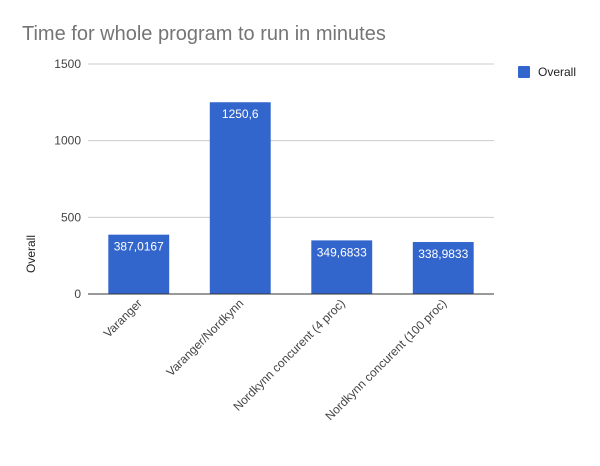 This screenshot has height=466, width=600. I want to click on y-tick-label: 1000, so click(67, 141).